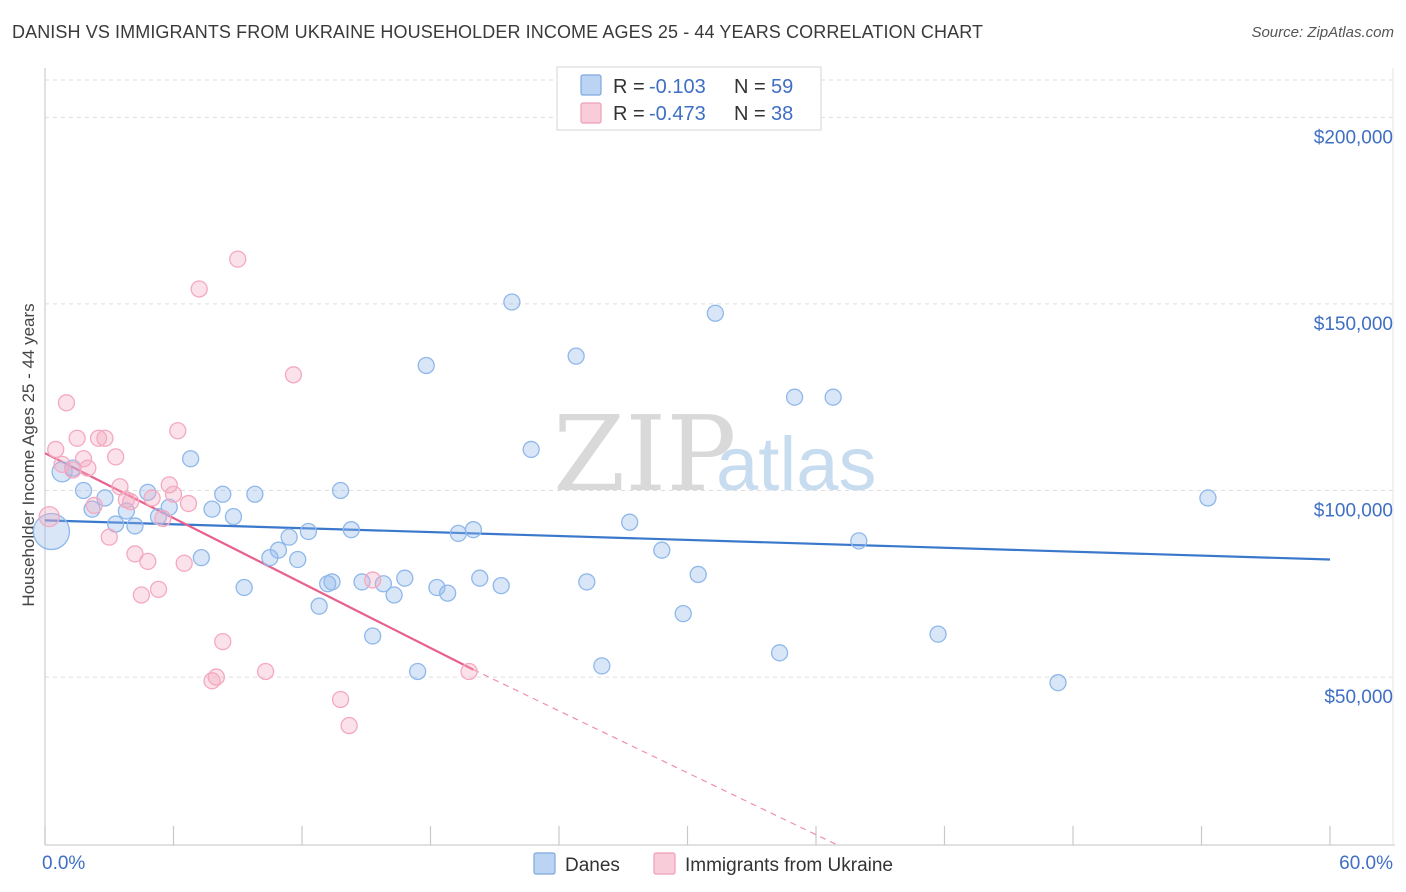 This screenshot has height=892, width=1406. Describe the element at coordinates (1353, 137) in the screenshot. I see `y-tick-label: $200,000` at that location.